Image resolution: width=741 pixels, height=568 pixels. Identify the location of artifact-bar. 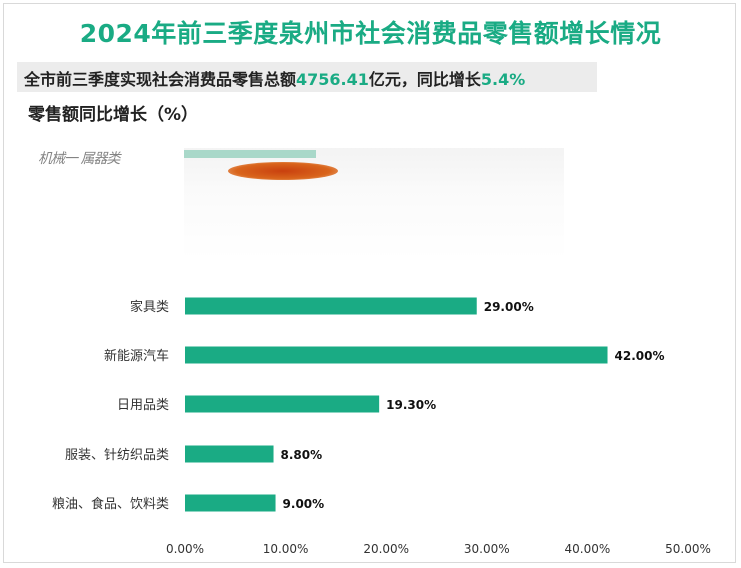
(250, 154).